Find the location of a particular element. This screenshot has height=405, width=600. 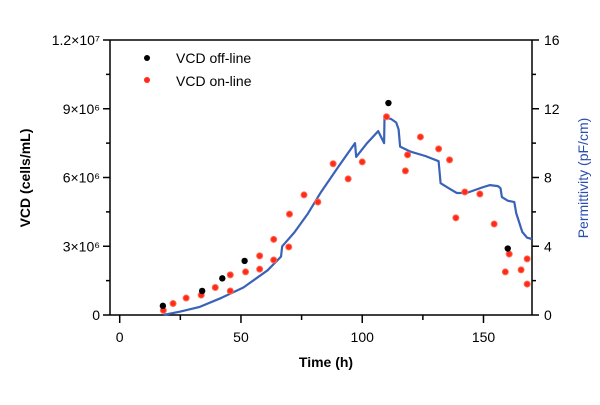

y2-tick-label: 0 is located at coordinates (548, 315).